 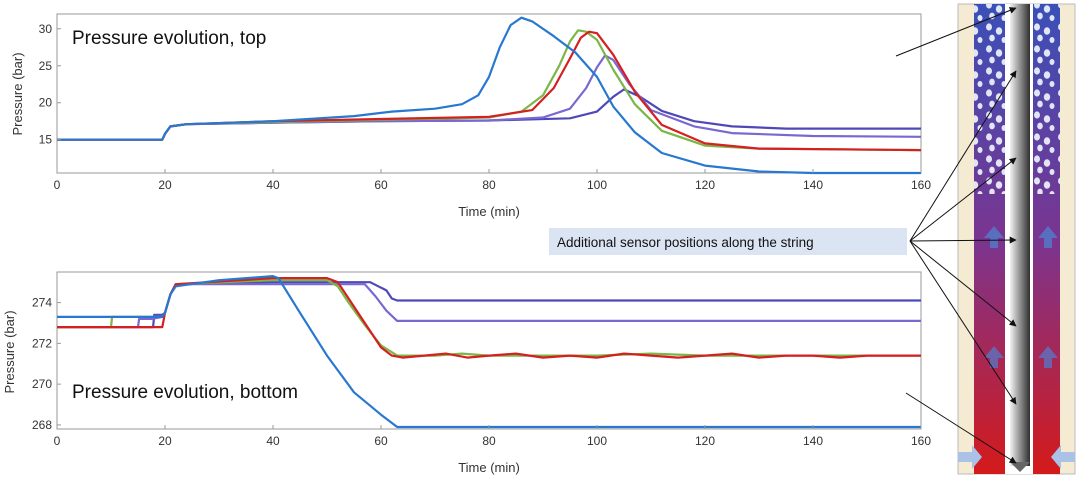 What do you see at coordinates (1020, 467) in the screenshot?
I see `drill-bit` at bounding box center [1020, 467].